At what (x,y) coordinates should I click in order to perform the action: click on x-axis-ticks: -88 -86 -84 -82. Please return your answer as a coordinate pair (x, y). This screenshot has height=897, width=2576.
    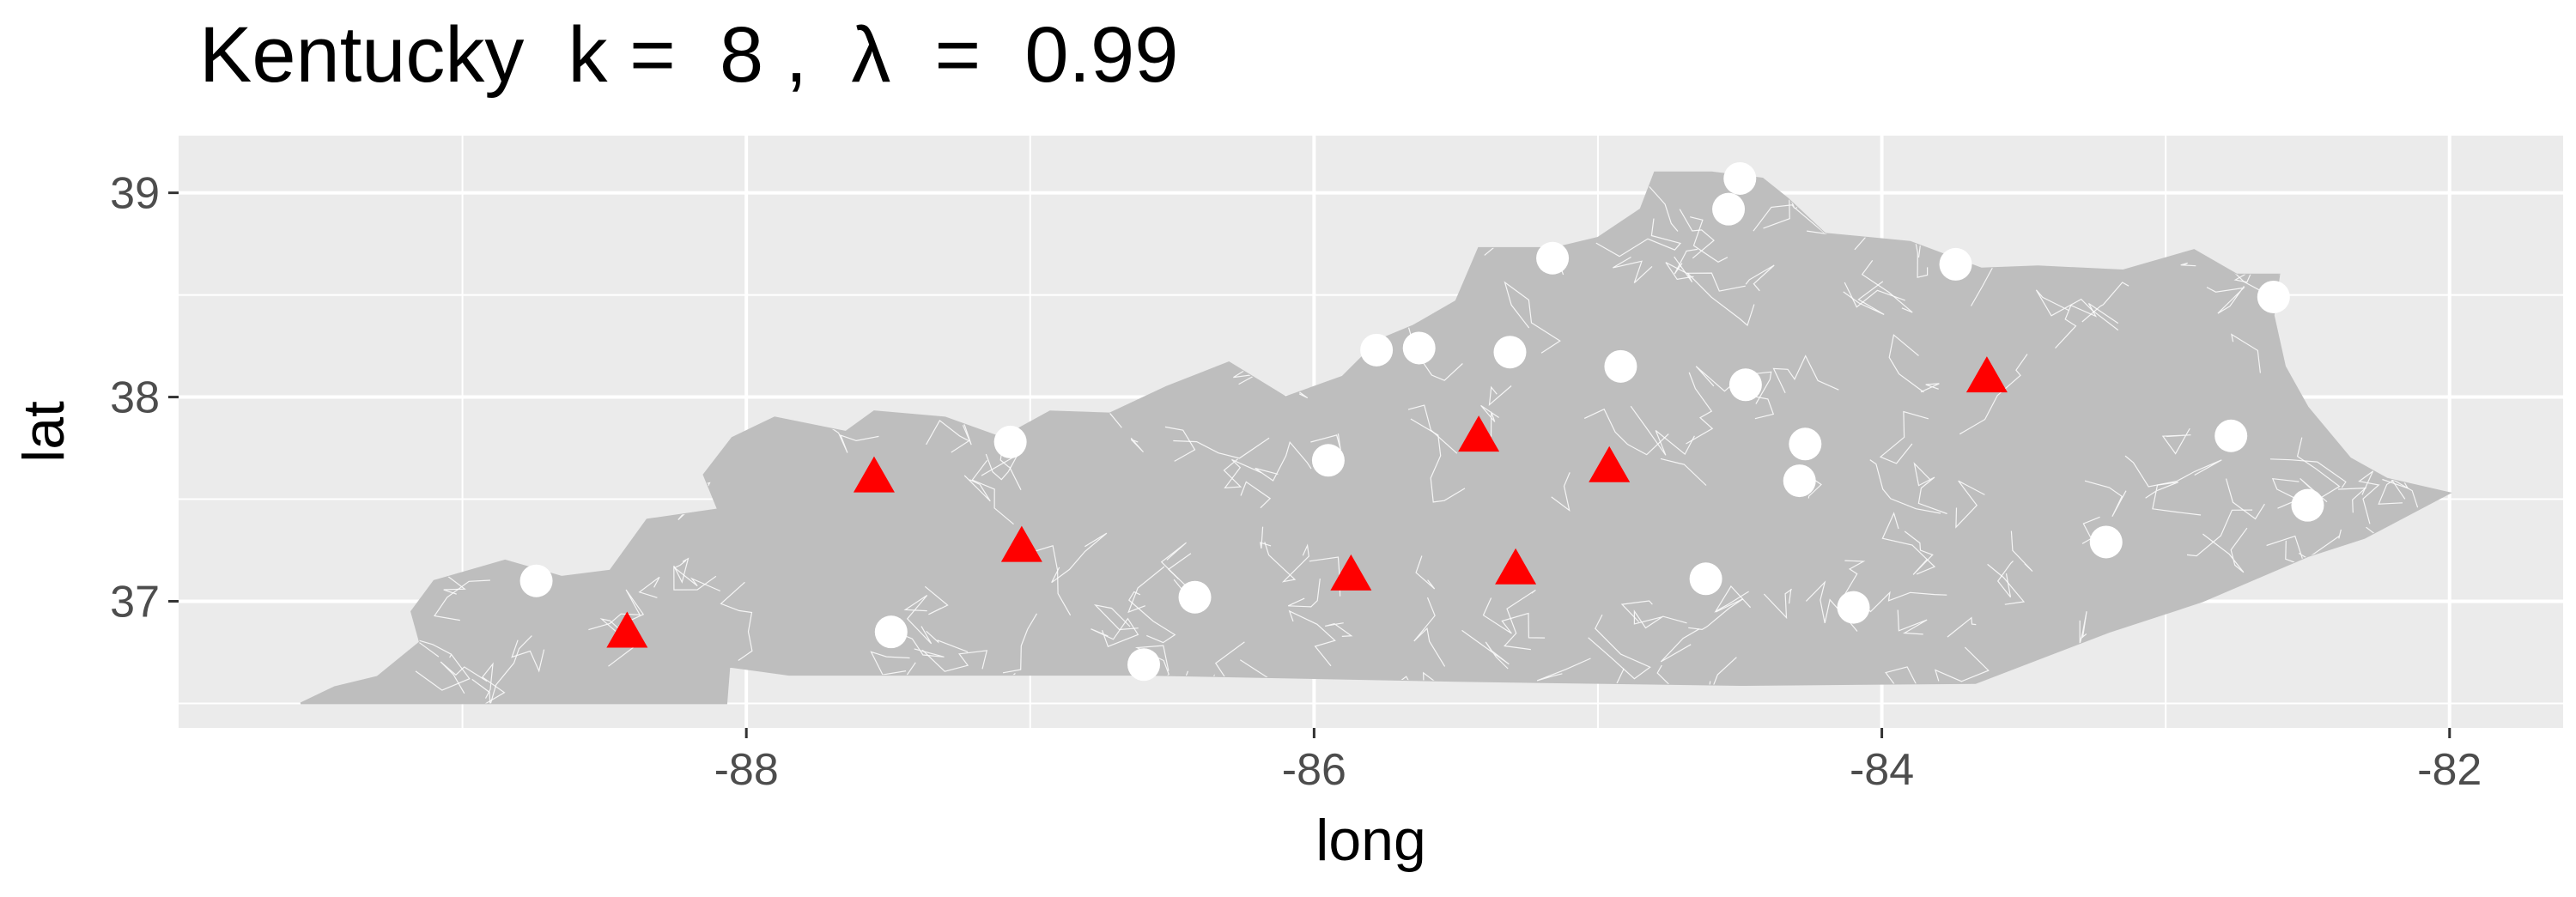
    Looking at the image, I should click on (1598, 761).